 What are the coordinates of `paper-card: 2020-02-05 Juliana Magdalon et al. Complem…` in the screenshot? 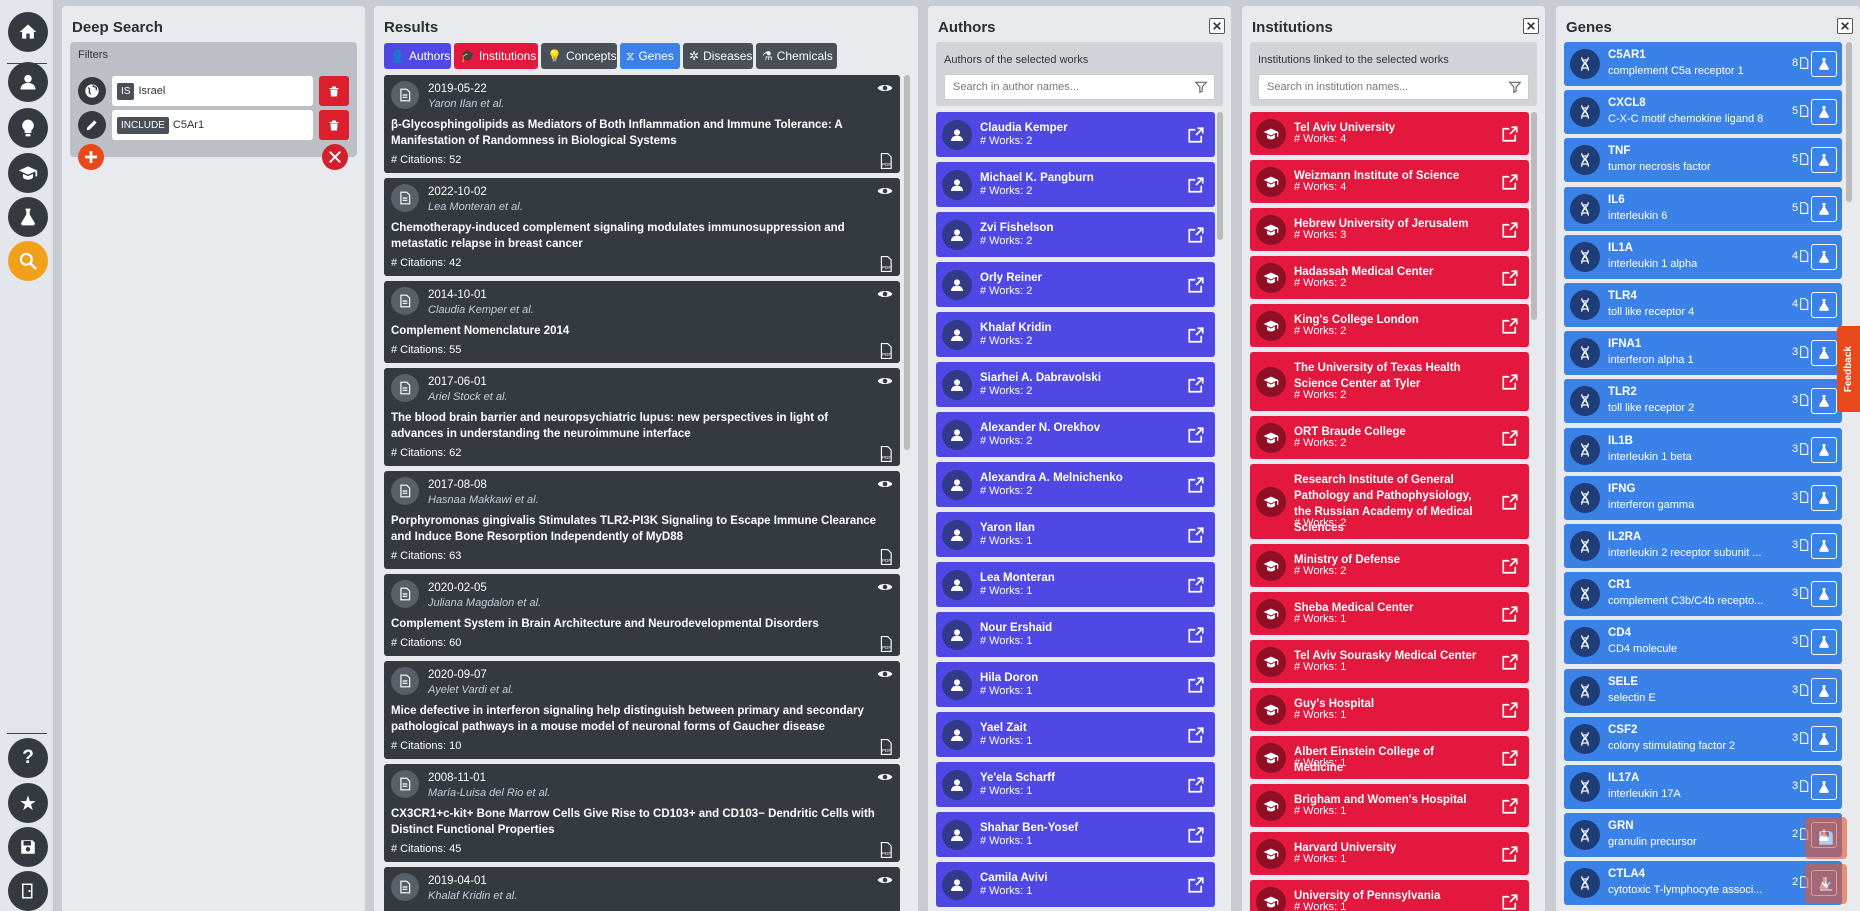 It's located at (642, 615).